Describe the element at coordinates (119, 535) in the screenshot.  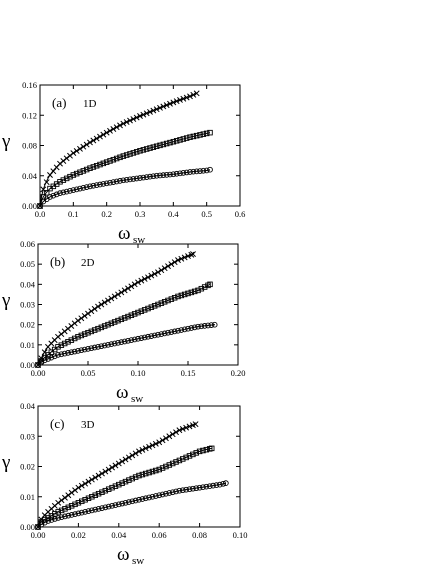
I see `x-tick-label: 0.04` at that location.